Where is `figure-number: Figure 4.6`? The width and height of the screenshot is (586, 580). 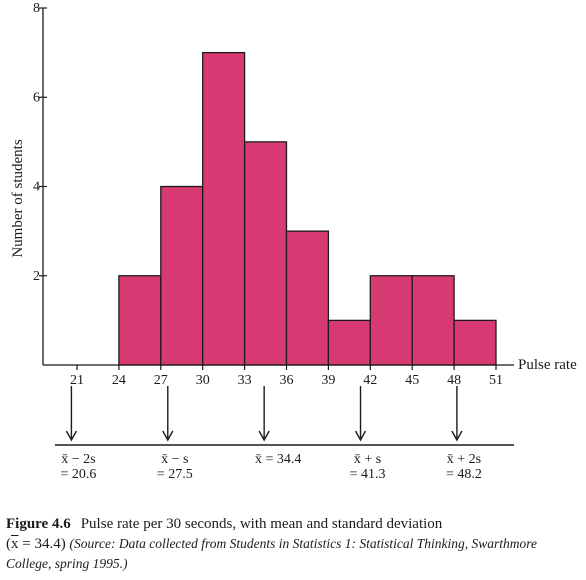 figure-number: Figure 4.6 is located at coordinates (38, 524).